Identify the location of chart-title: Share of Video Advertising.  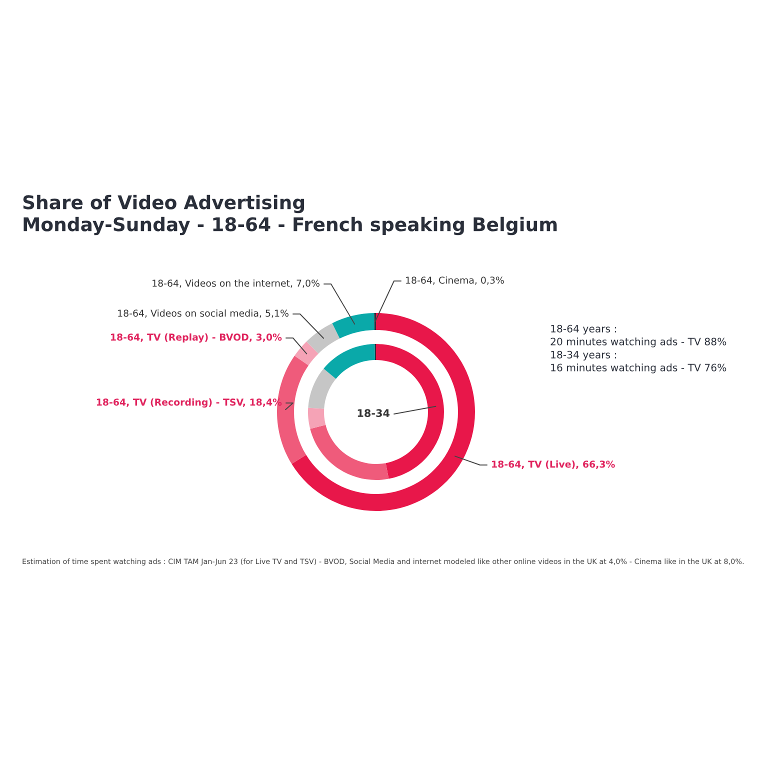
(163, 204).